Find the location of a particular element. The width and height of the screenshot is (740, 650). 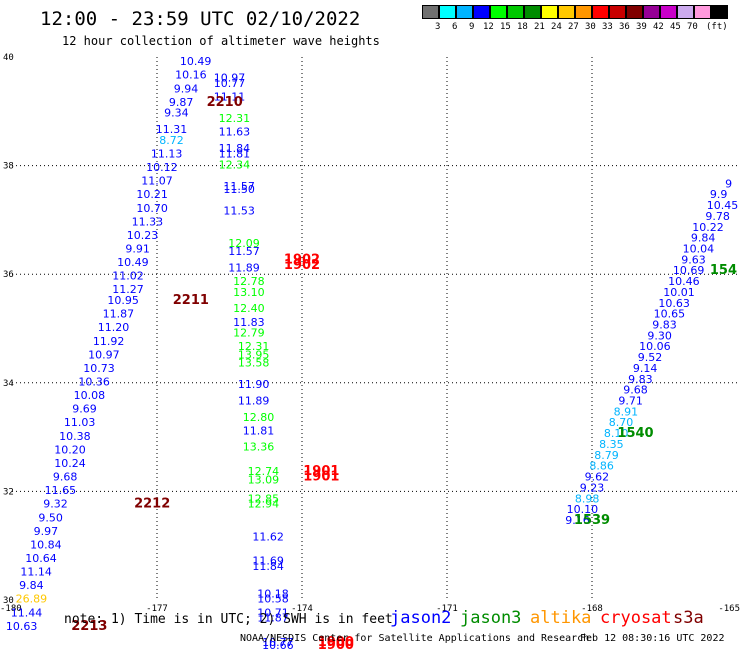

color-scale-label: 9 is located at coordinates (472, 27).